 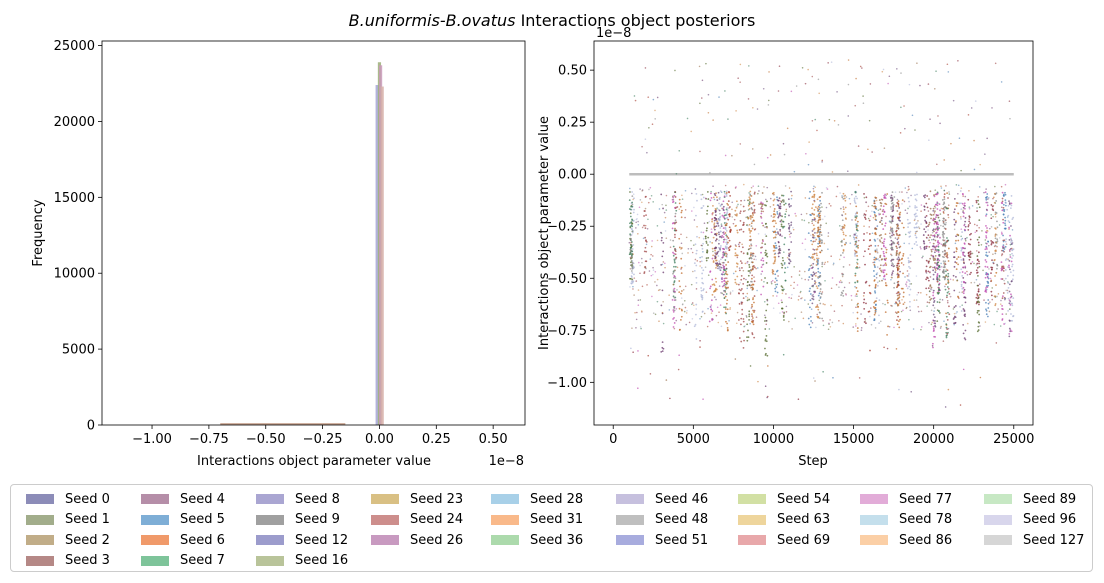 What do you see at coordinates (804, 540) in the screenshot?
I see `legend-label: Seed 69` at bounding box center [804, 540].